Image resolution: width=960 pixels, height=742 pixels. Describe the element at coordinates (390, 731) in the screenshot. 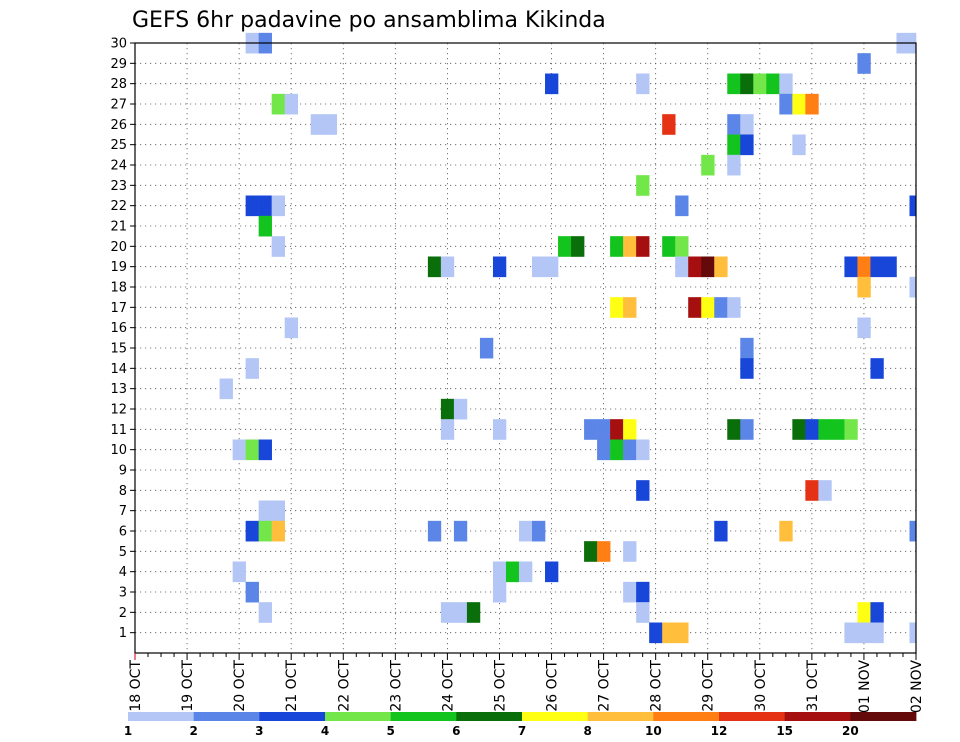

I see `colorbar-label: 5` at that location.